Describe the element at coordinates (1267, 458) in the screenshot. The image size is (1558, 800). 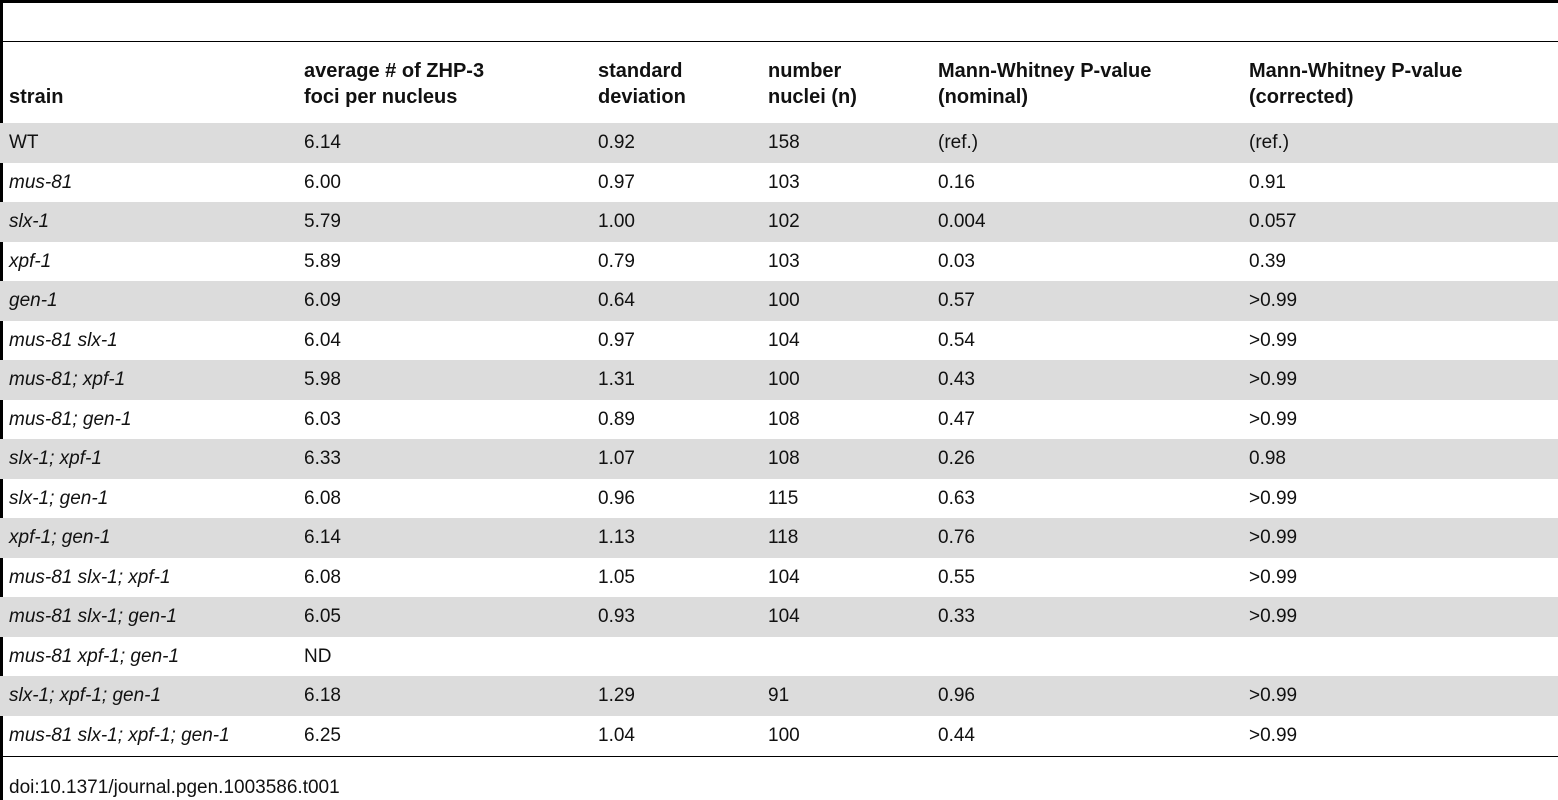
I see `p-corrected-cell: 0.98` at that location.